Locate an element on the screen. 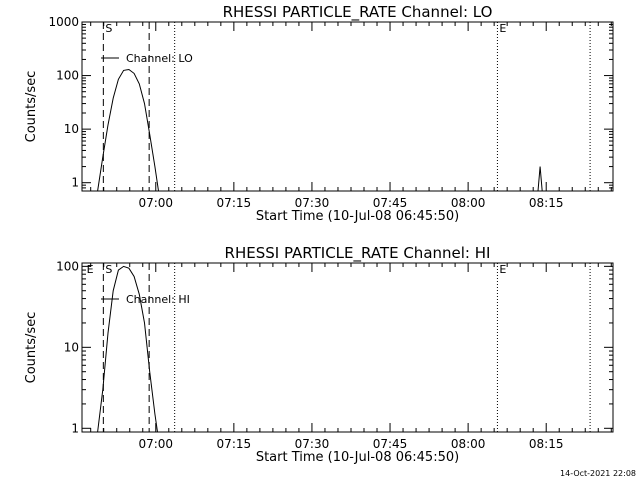  chart-title: RHESSI PARTICLE_RATE Channel: HI is located at coordinates (358, 253).